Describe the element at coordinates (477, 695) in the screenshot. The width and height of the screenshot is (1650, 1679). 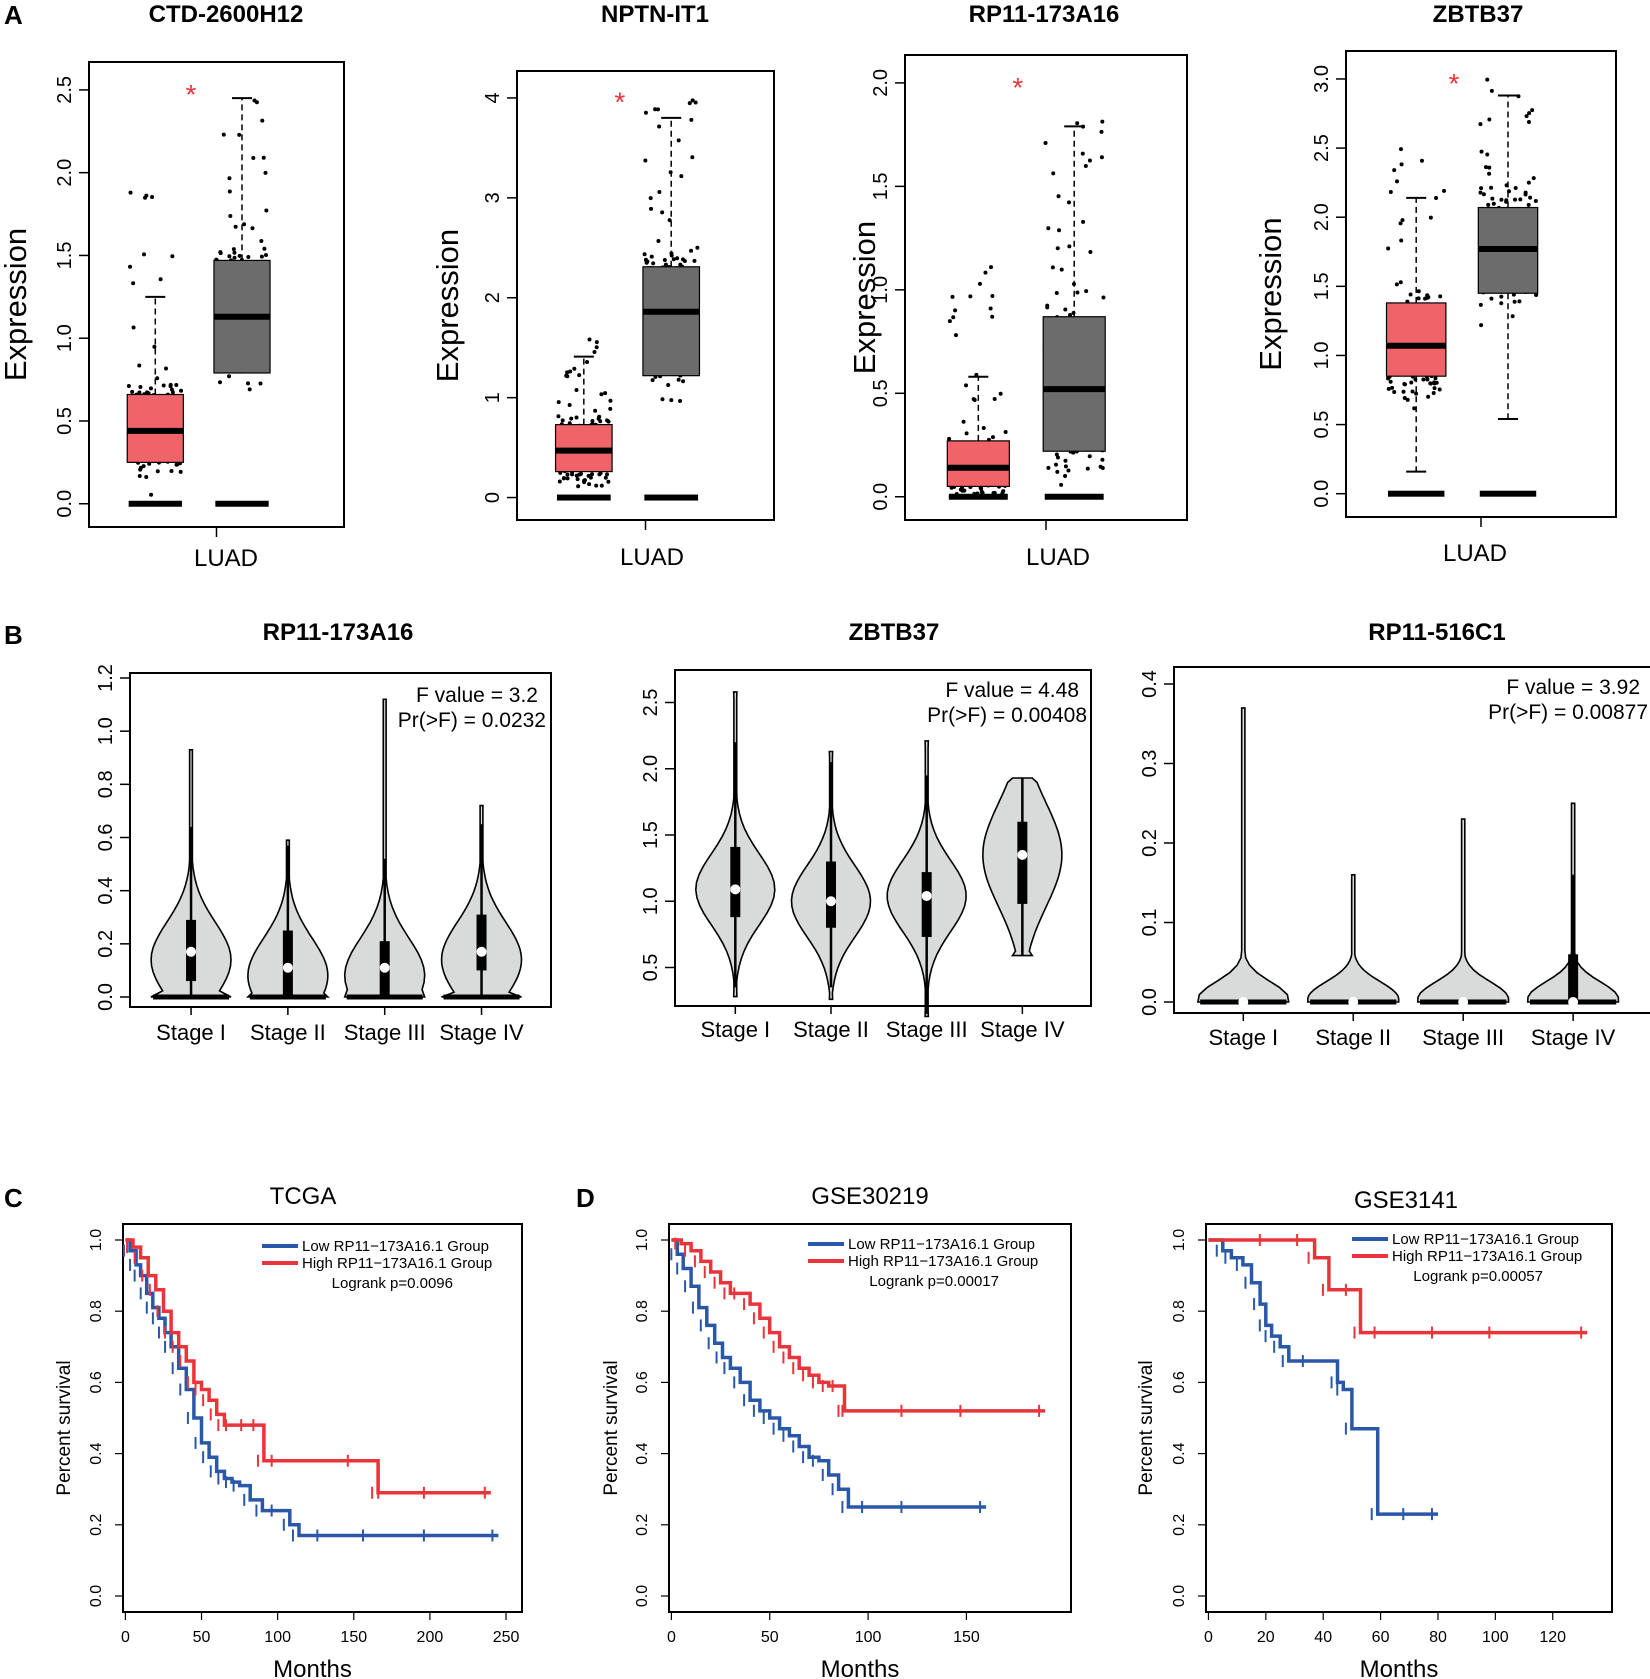
I see `f-value: F value = 3.2` at that location.